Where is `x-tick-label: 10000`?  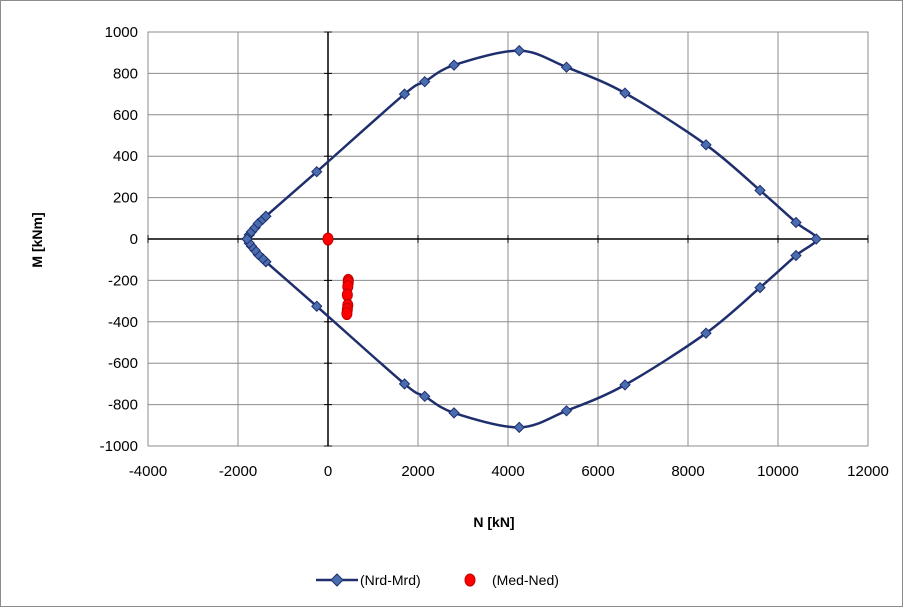
x-tick-label: 10000 is located at coordinates (778, 471).